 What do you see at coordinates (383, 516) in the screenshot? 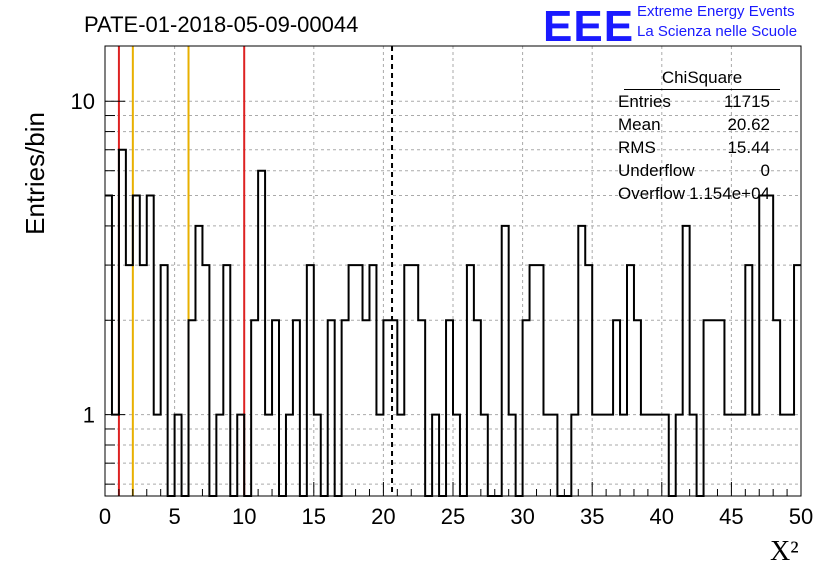
I see `x-tick-label: 20` at bounding box center [383, 516].